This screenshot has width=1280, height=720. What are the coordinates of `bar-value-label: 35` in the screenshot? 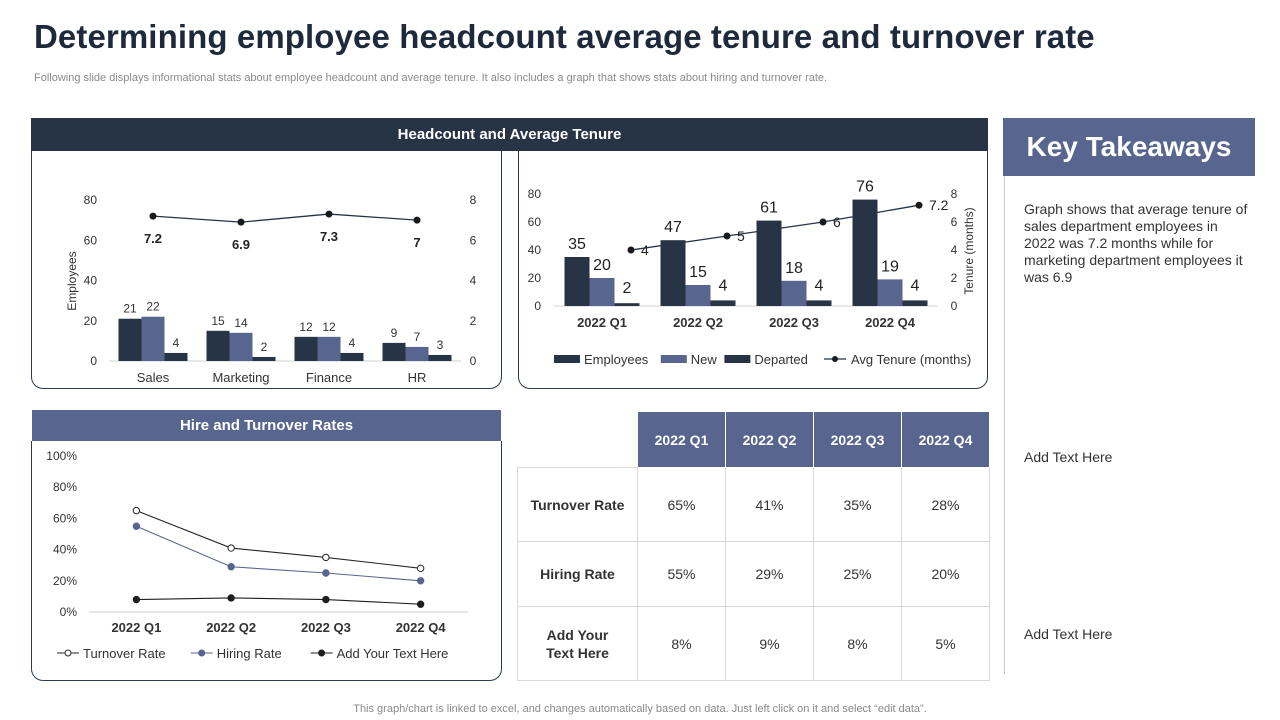 It's located at (577, 244).